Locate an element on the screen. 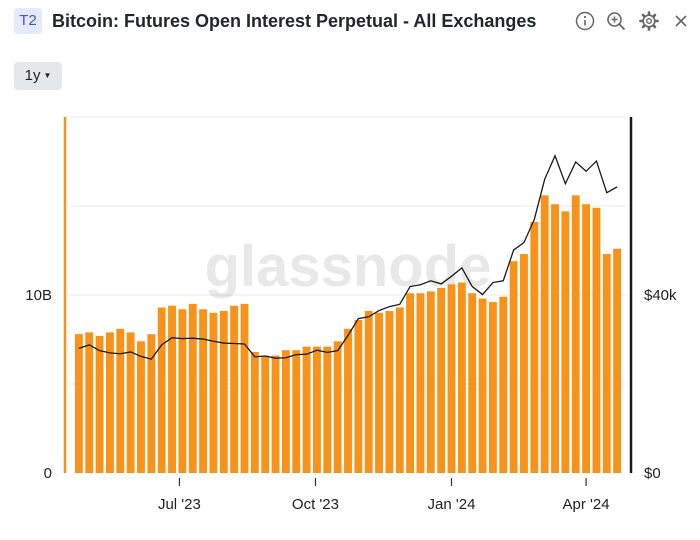  y-right-tick-label: $40k is located at coordinates (660, 295).